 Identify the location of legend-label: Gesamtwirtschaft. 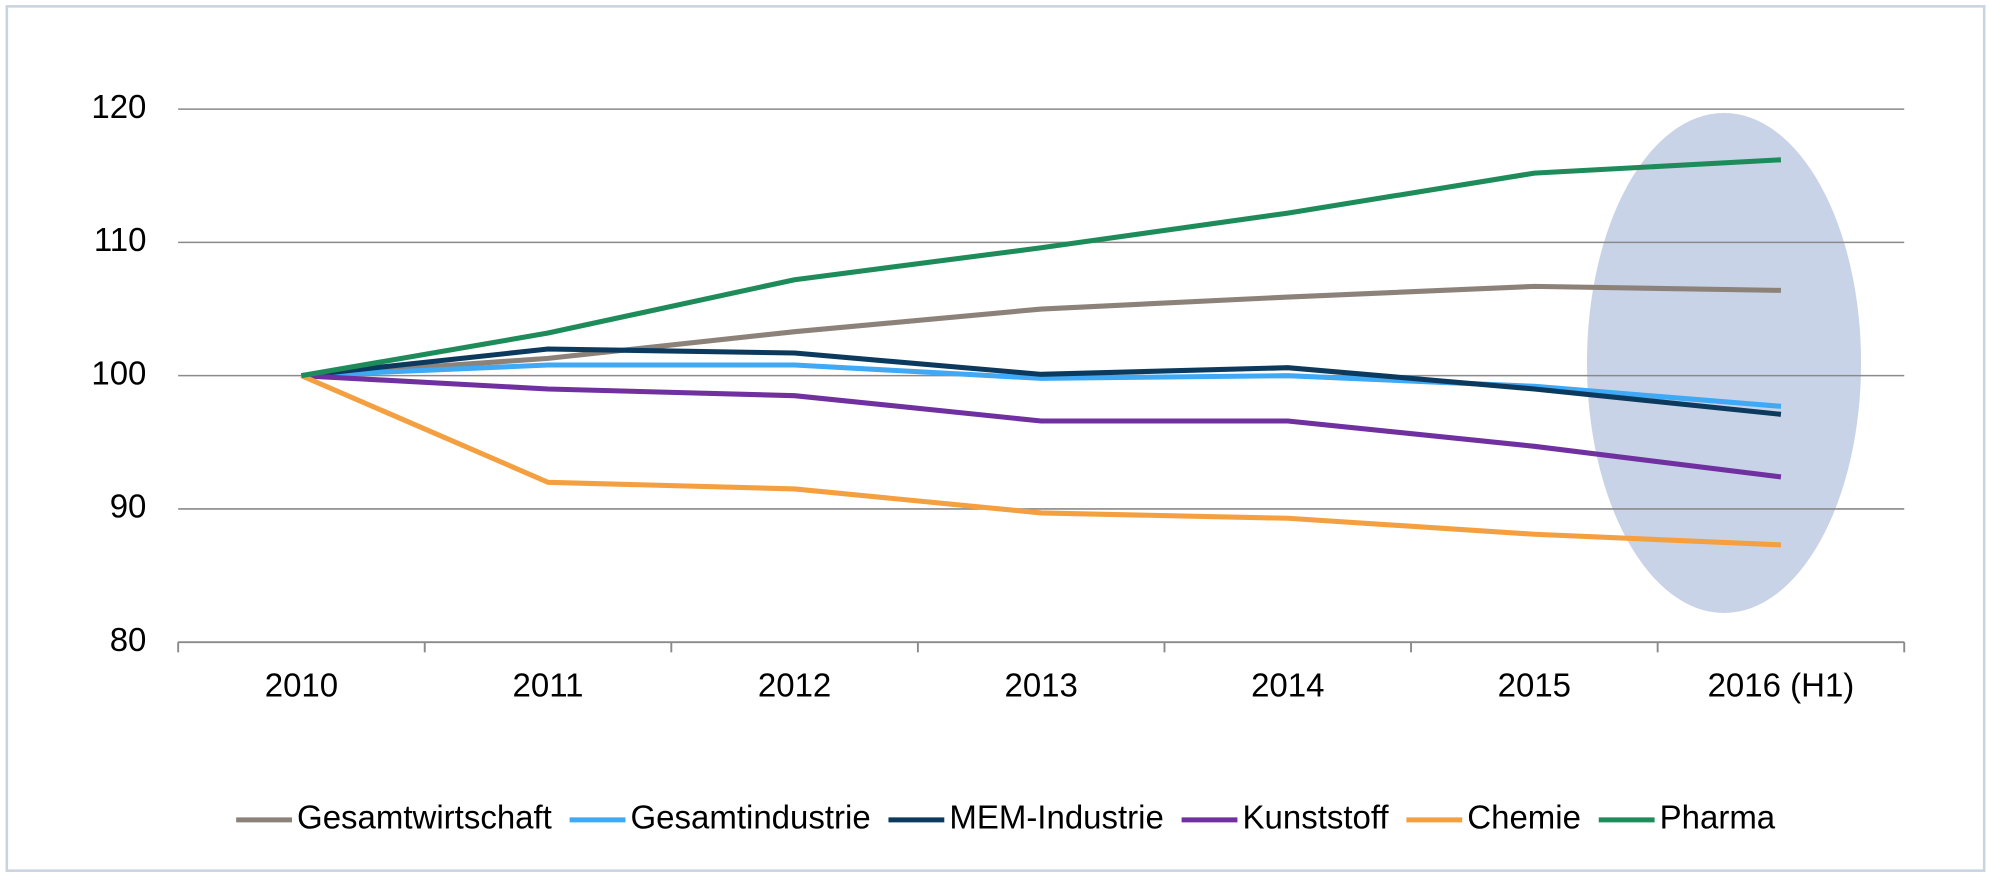
(424, 817).